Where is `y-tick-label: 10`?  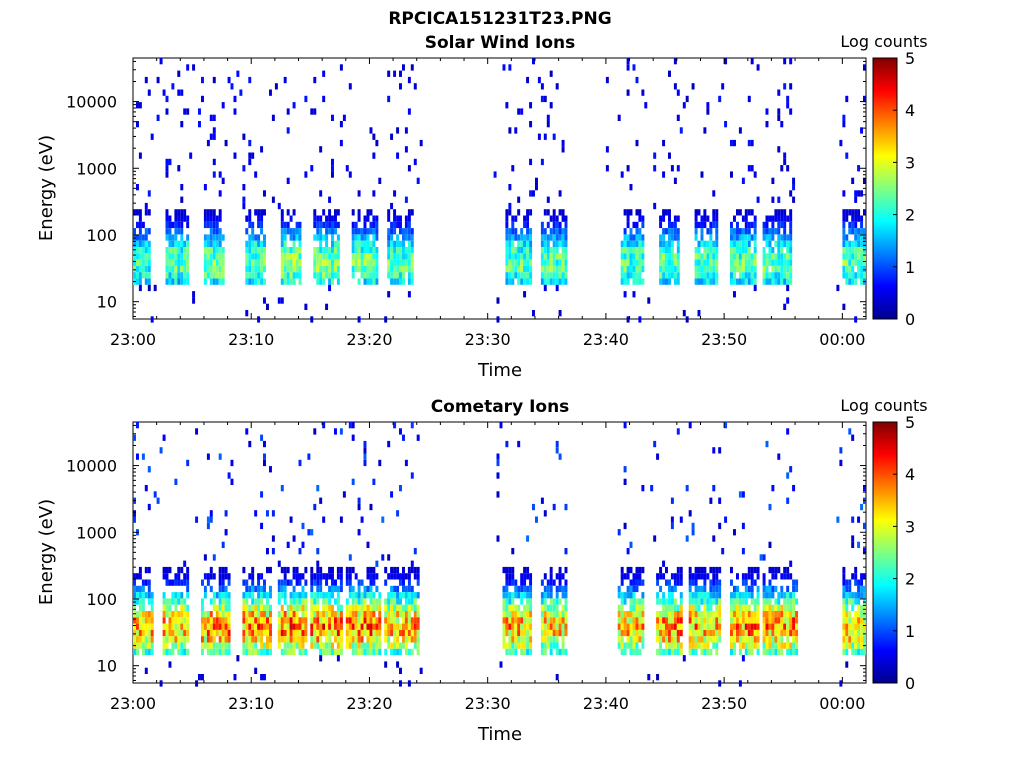 y-tick-label: 10 is located at coordinates (107, 302).